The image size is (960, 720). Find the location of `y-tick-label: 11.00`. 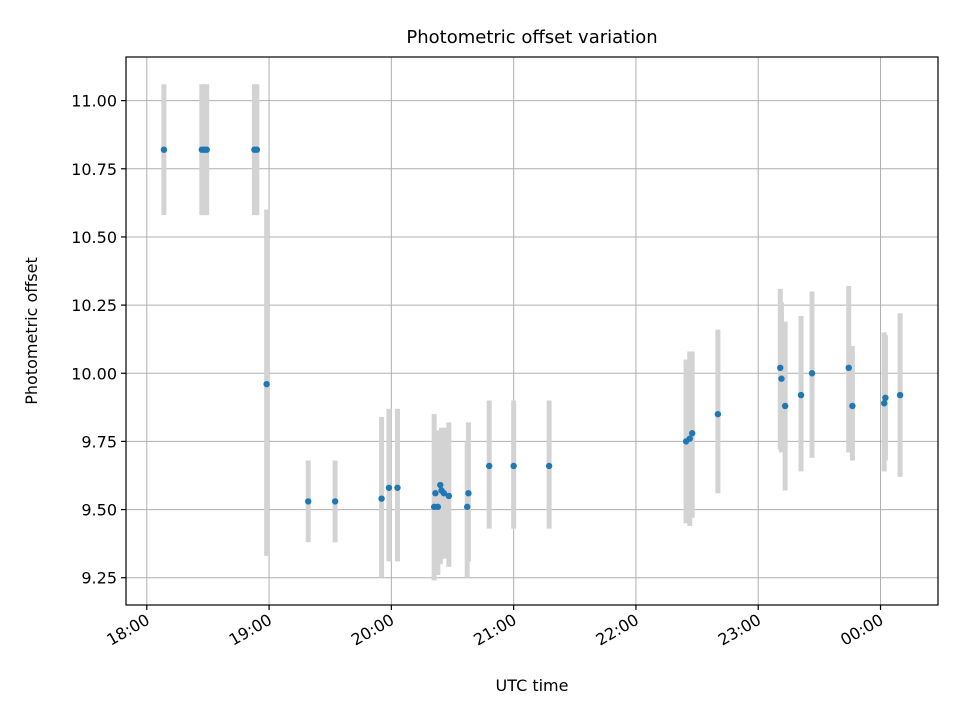

y-tick-label: 11.00 is located at coordinates (94, 101).